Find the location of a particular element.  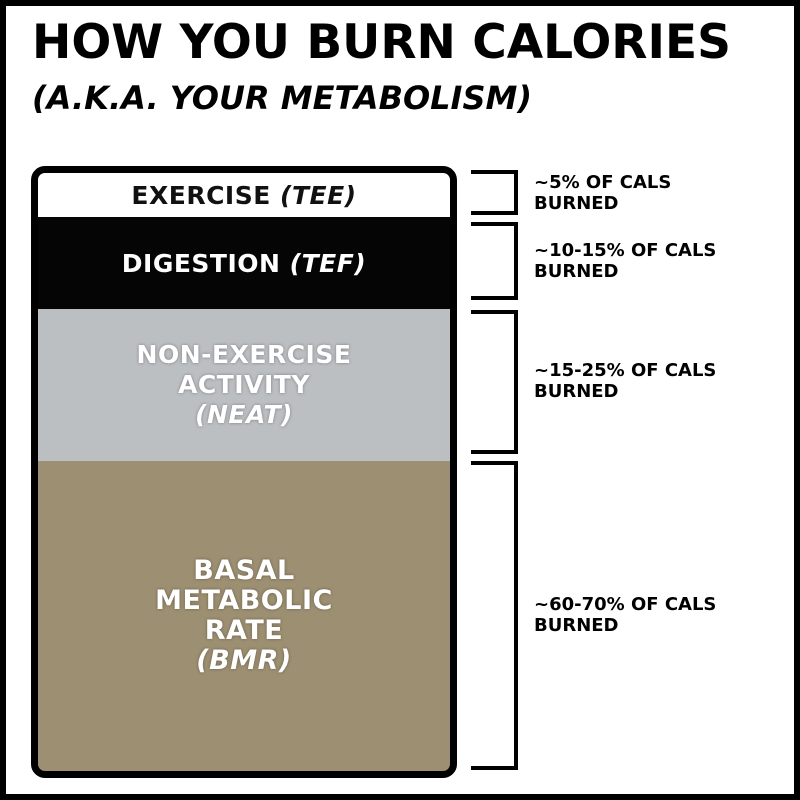

segment-exercise-tee: EXERCISE (TEE) is located at coordinates (244, 195).